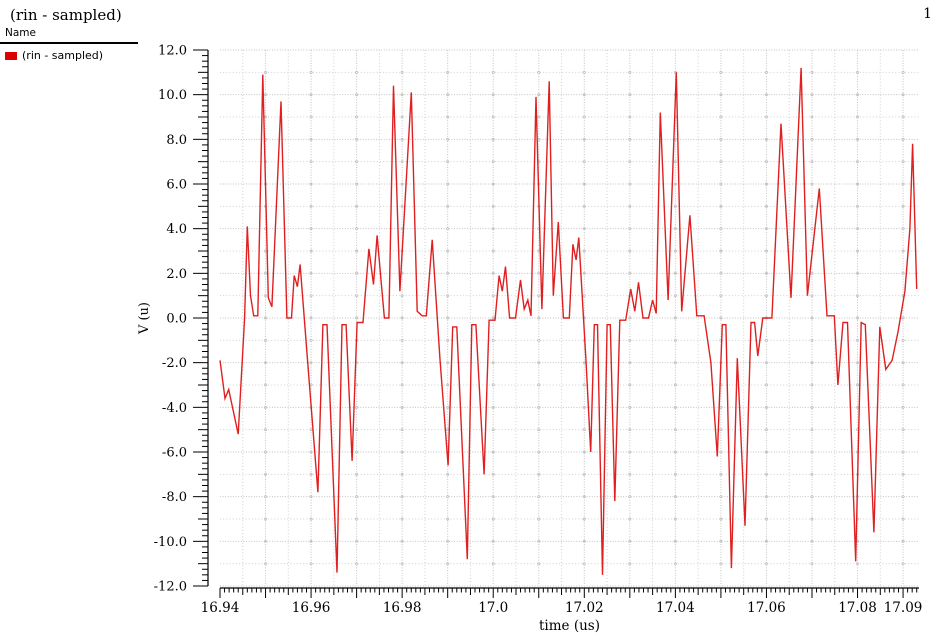 The height and width of the screenshot is (640, 944). What do you see at coordinates (144, 318) in the screenshot?
I see `svg-text: V (u)` at bounding box center [144, 318].